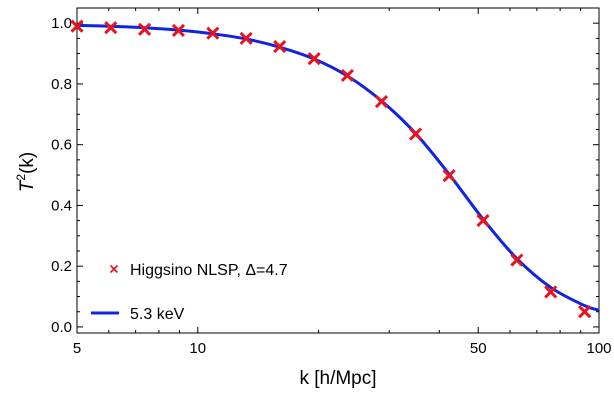 The height and width of the screenshot is (394, 614). I want to click on legend-marker-icon, so click(114, 269).